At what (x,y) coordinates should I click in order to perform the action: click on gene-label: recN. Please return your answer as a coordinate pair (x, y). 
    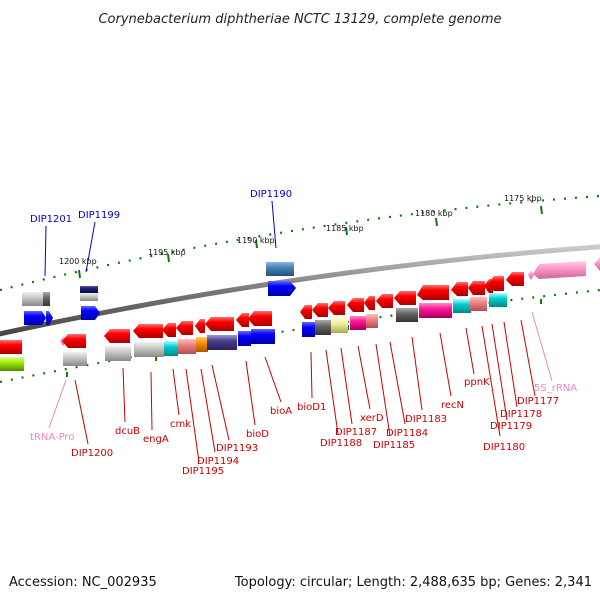
    Looking at the image, I should click on (452, 405).